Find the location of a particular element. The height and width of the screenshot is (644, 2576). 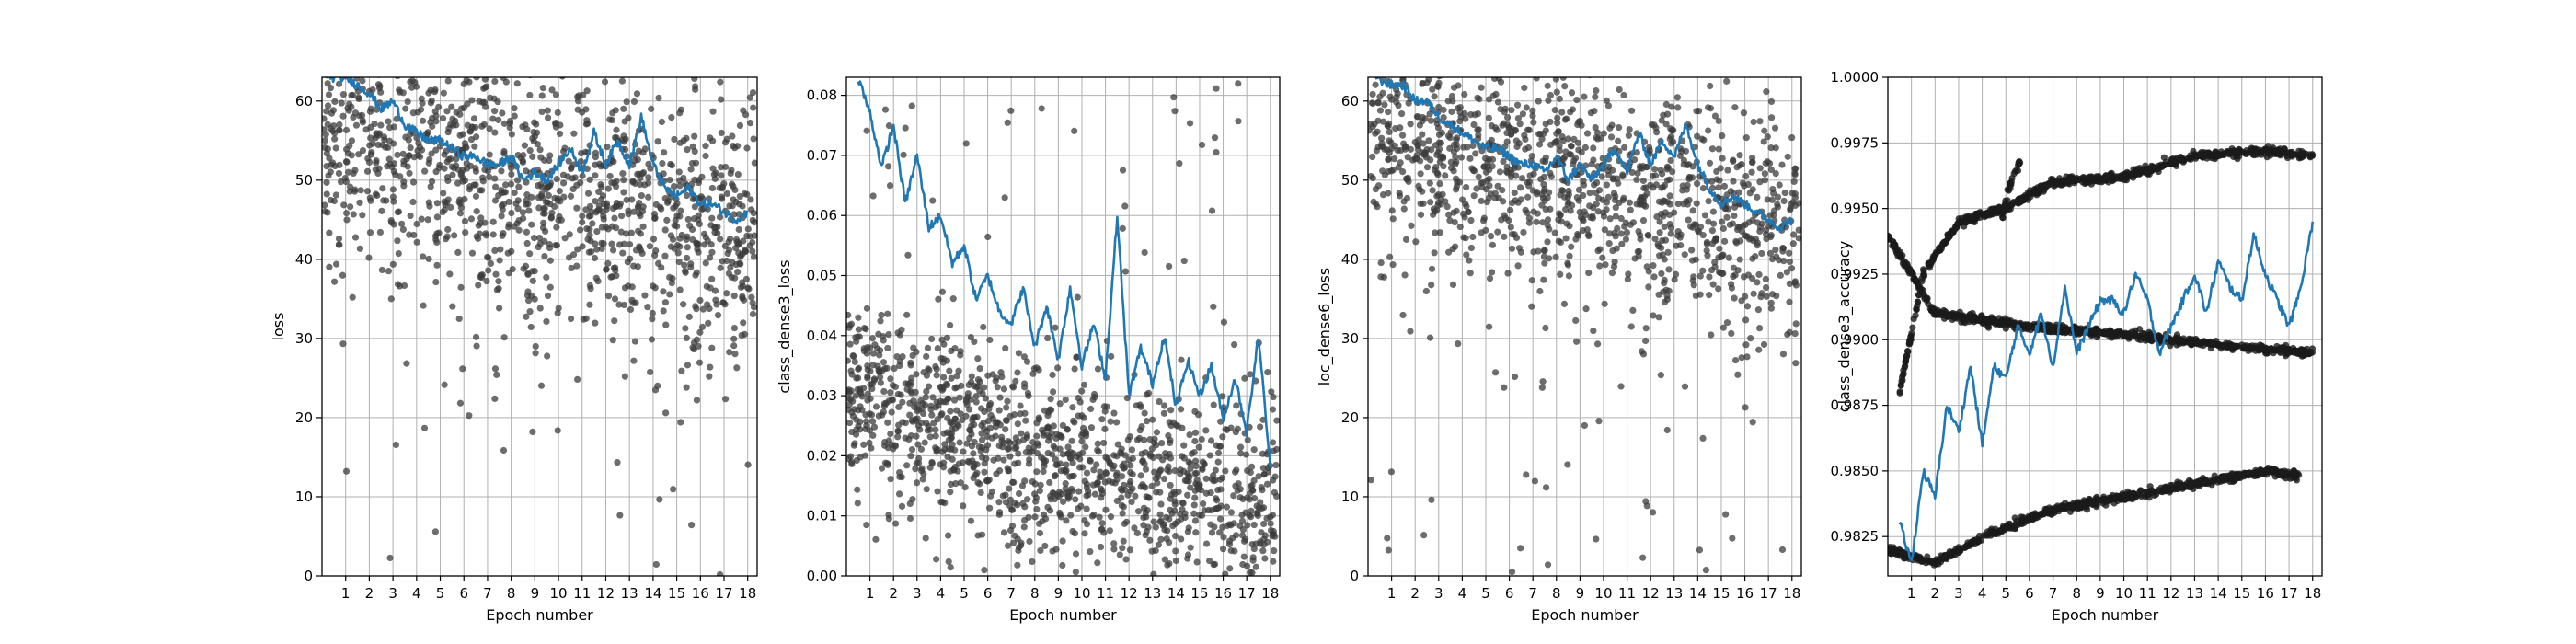

x-tick-label: 7 is located at coordinates (1532, 593).